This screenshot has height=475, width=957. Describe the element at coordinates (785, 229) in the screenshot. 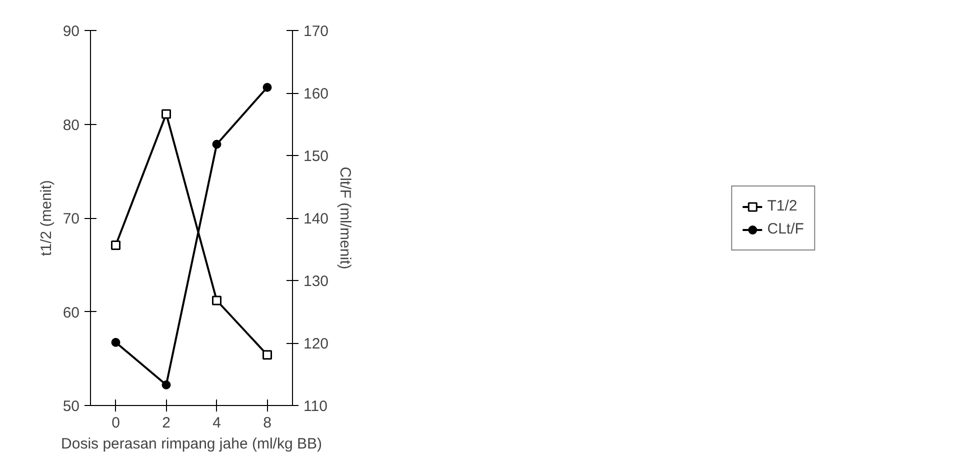

I see `legend-label: CLt/F` at that location.